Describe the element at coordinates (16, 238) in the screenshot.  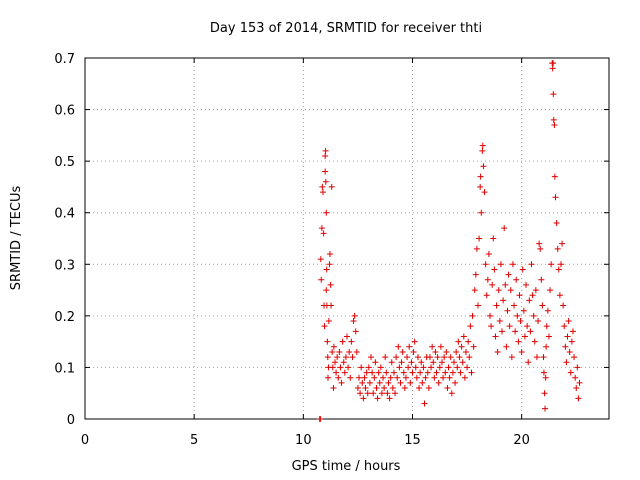
I see `y-axis-label: SRMTID / TECUs` at that location.